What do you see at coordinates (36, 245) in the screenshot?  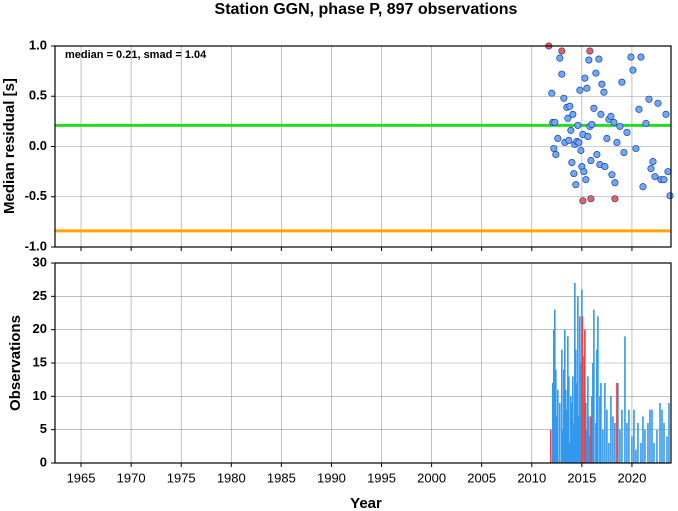 I see `y-tick-label: -1.0` at bounding box center [36, 245].